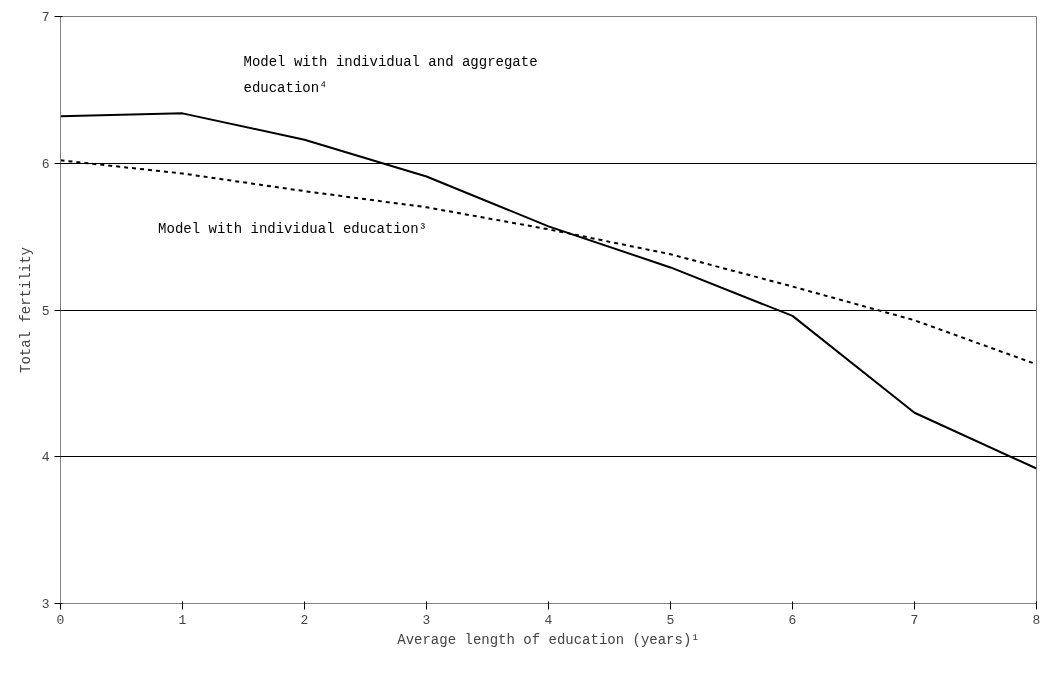 The image size is (1048, 673). I want to click on y-tick-label: 6, so click(45, 164).